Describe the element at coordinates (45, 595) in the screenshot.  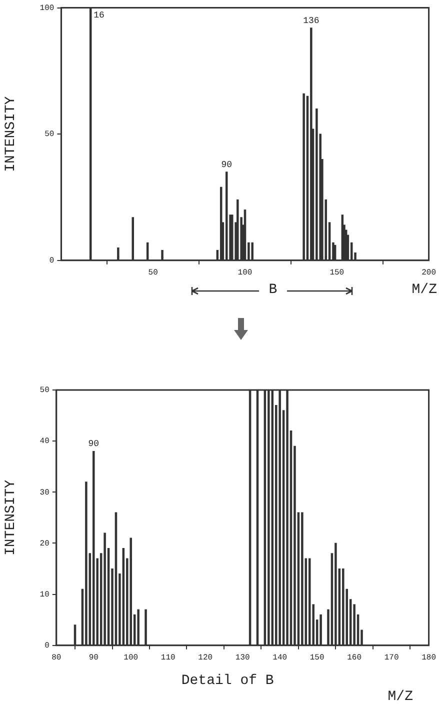
I see `y-tick-label: 10` at that location.